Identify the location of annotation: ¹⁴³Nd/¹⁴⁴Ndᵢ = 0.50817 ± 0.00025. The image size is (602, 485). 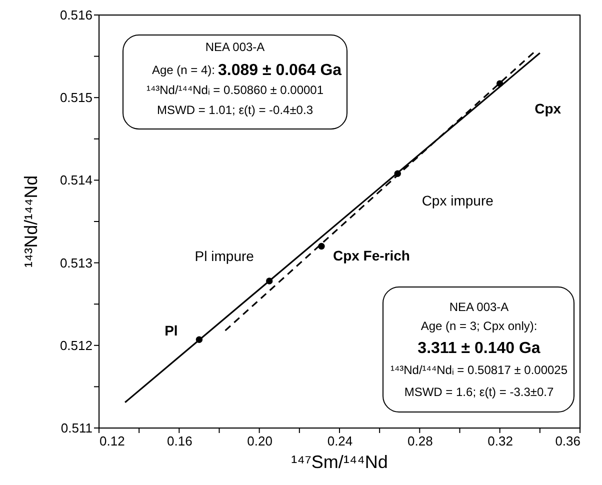
(479, 370).